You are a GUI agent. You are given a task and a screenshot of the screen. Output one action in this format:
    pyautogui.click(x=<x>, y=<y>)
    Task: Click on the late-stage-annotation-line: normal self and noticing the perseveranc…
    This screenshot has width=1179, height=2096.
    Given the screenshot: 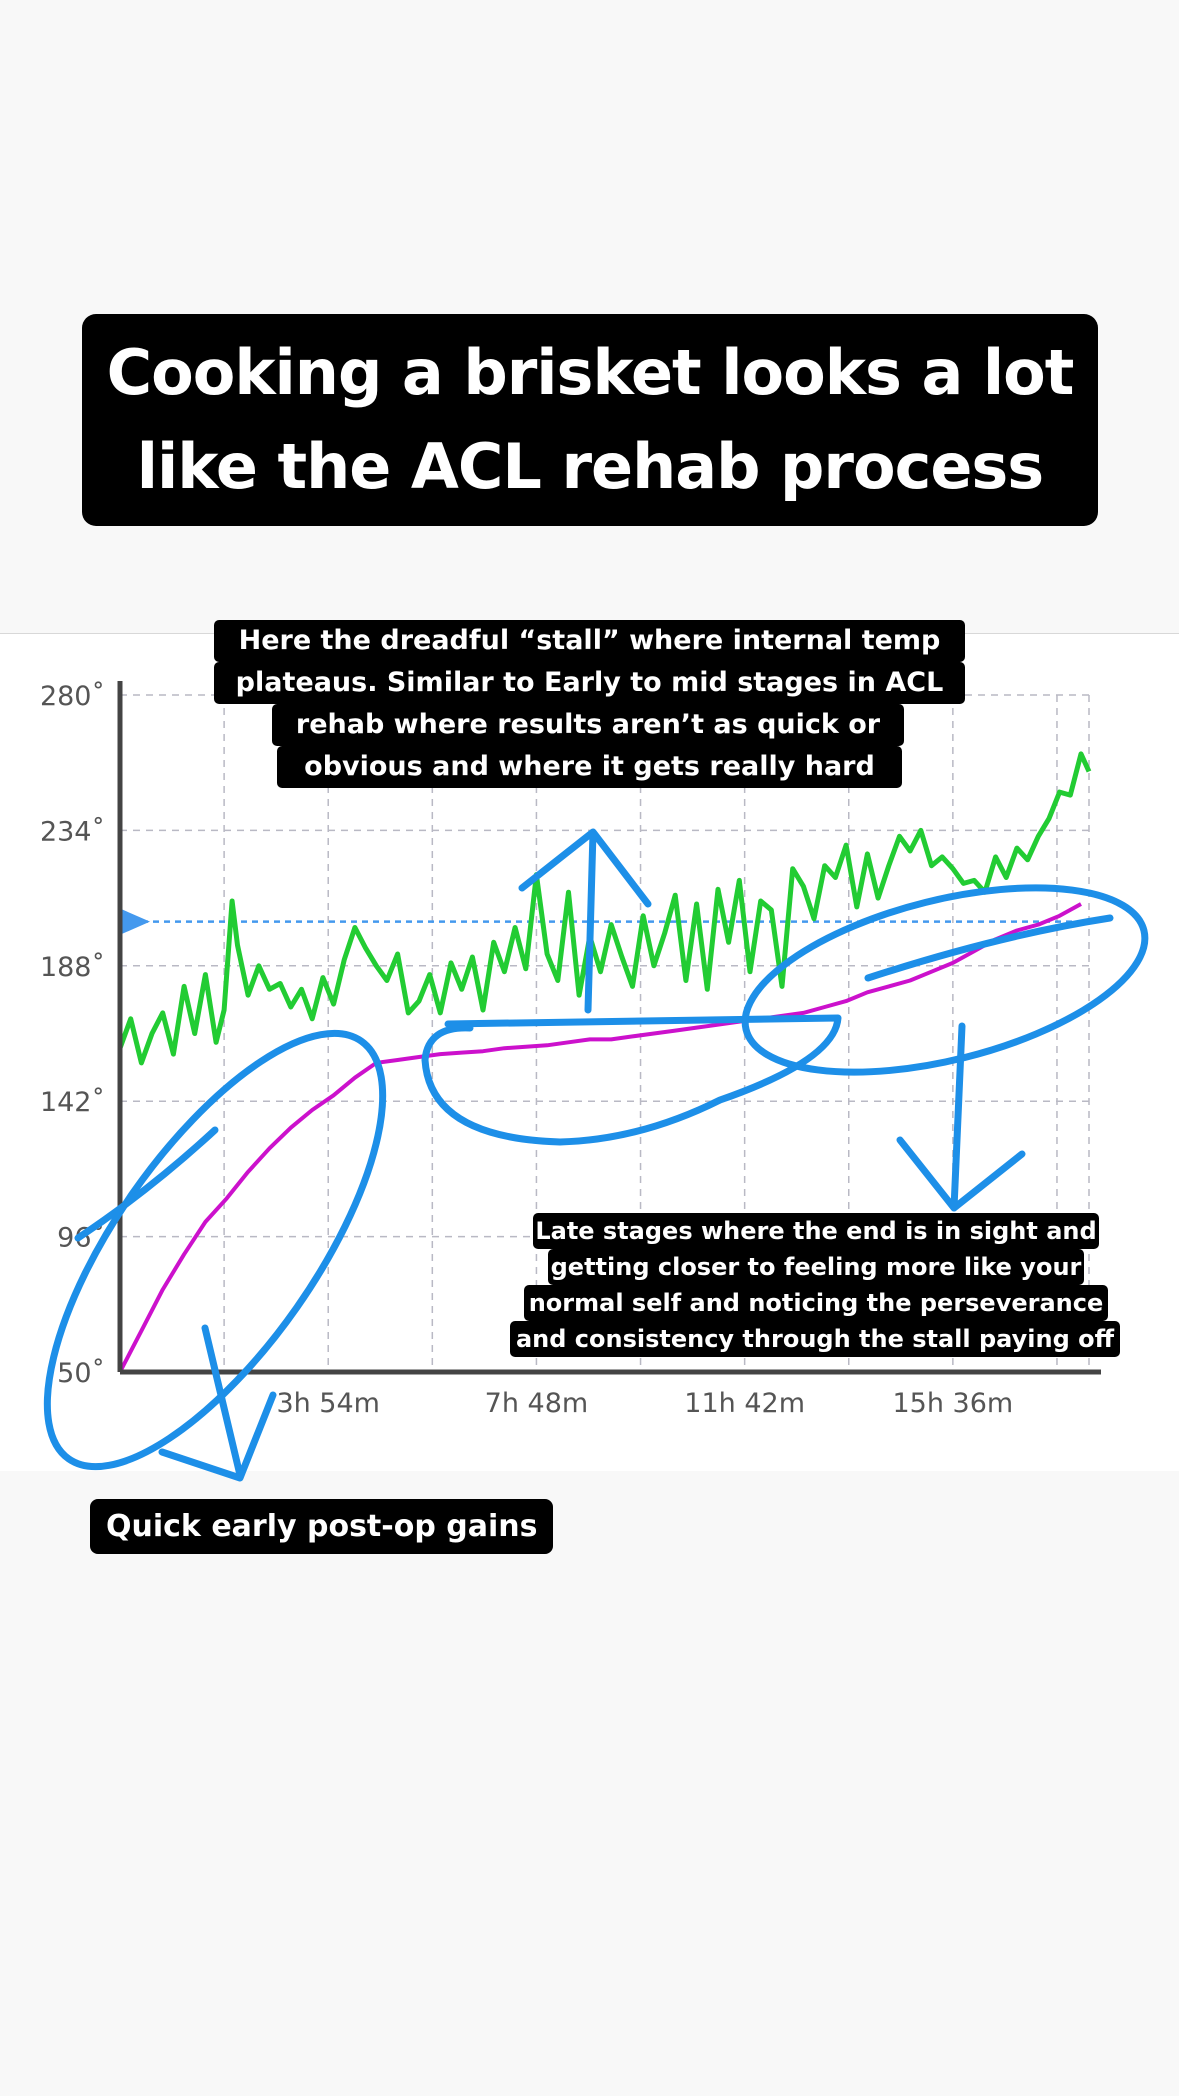 What is the action you would take?
    pyautogui.click(x=816, y=1303)
    